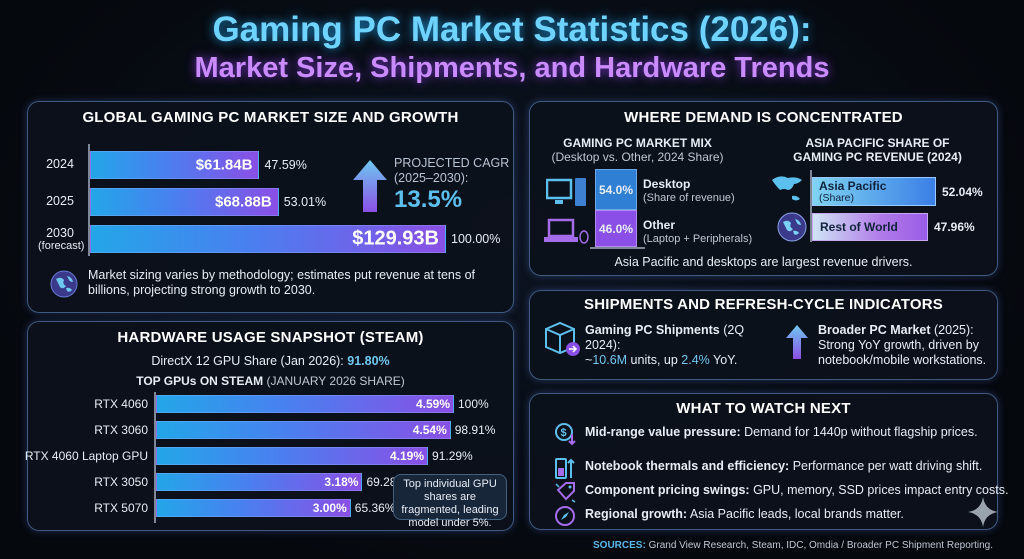  Describe the element at coordinates (566, 195) in the screenshot. I see `desktop-icon` at that location.